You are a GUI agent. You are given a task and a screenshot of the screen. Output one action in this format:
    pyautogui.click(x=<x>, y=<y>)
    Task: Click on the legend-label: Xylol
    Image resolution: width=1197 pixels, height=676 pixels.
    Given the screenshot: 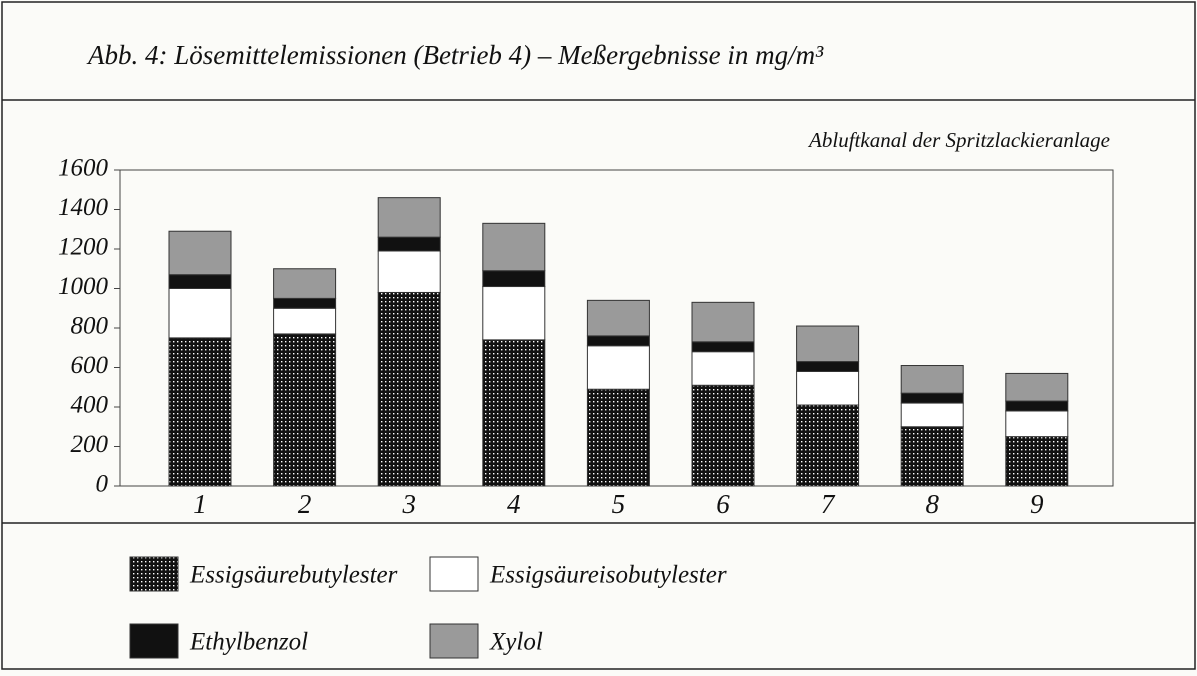 What is the action you would take?
    pyautogui.click(x=516, y=642)
    